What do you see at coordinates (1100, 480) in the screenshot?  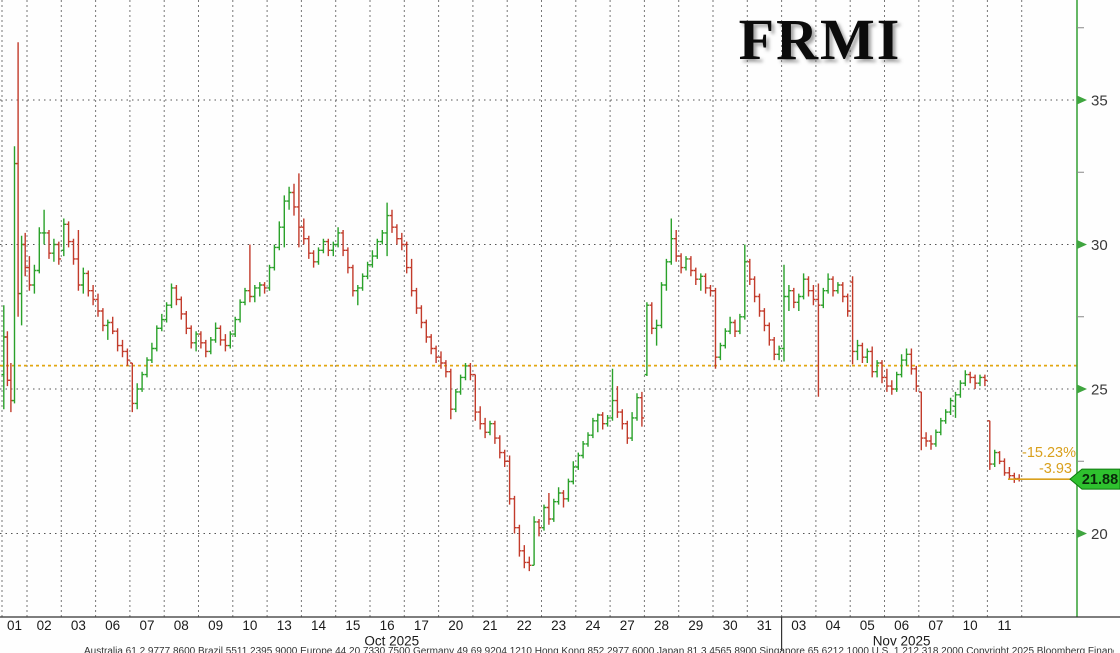 I see `last-price-badge-text: 21.88` at bounding box center [1100, 480].